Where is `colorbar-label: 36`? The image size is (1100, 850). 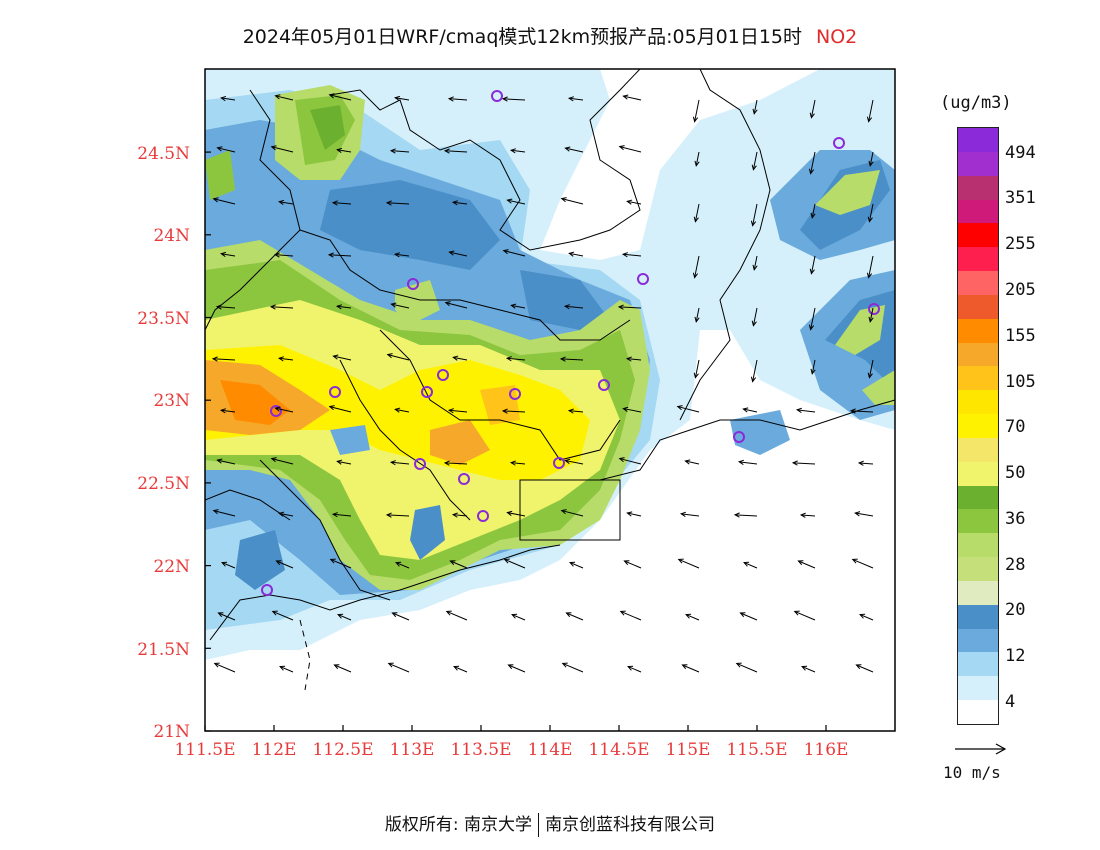 colorbar-label: 36 is located at coordinates (1015, 519).